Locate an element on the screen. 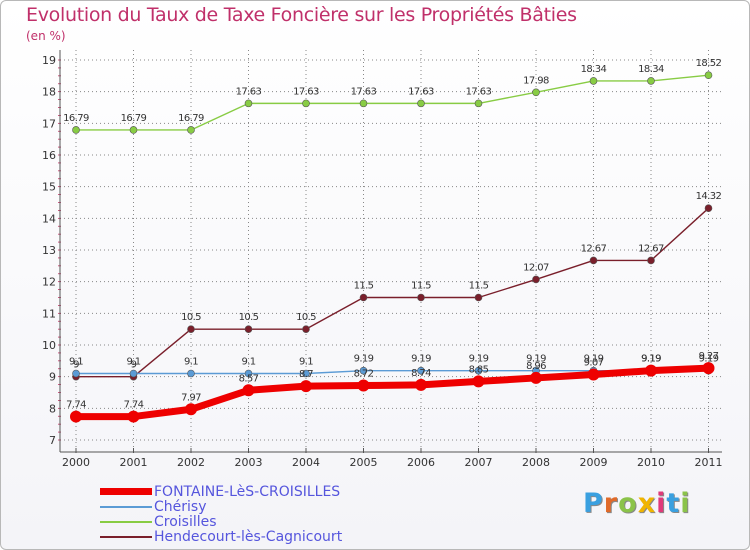 The image size is (750, 550). x-tick-label: 2004 is located at coordinates (306, 462).